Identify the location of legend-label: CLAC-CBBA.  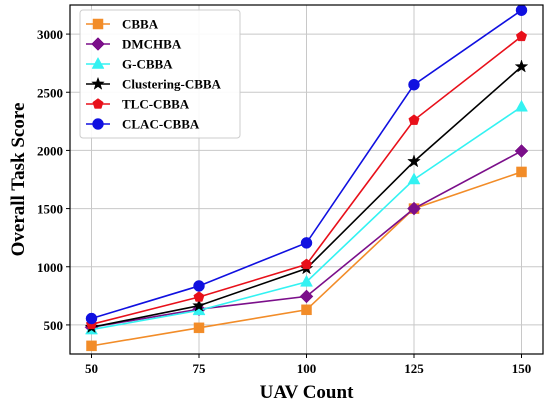
(161, 124).